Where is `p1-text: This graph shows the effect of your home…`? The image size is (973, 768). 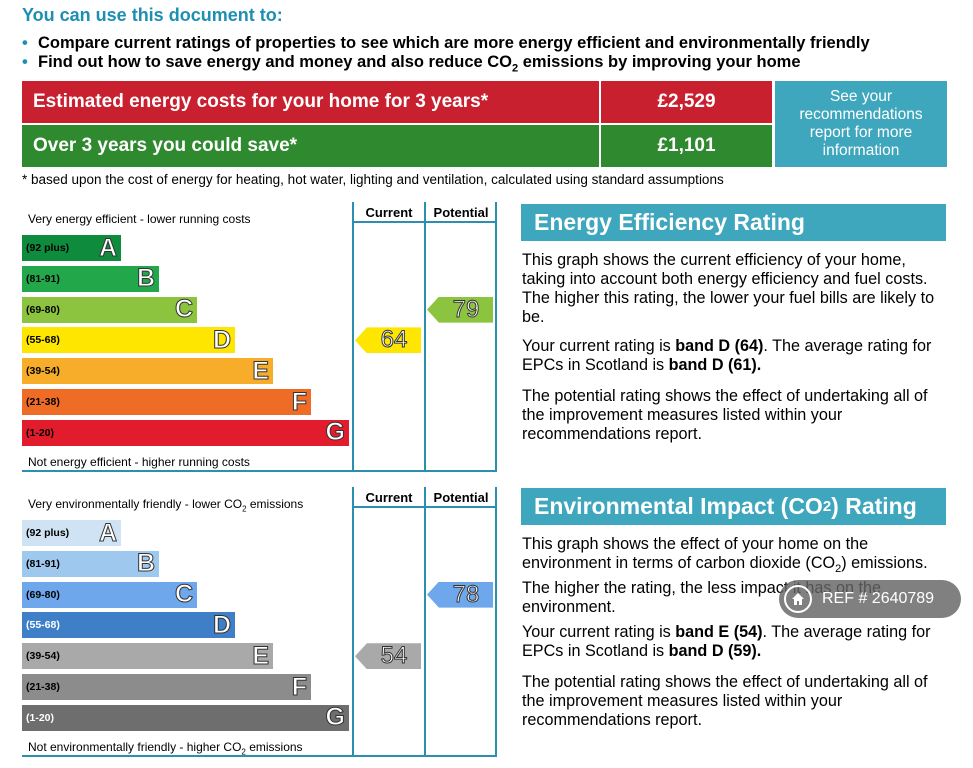 p1-text: This graph shows the effect of your home… is located at coordinates (695, 553).